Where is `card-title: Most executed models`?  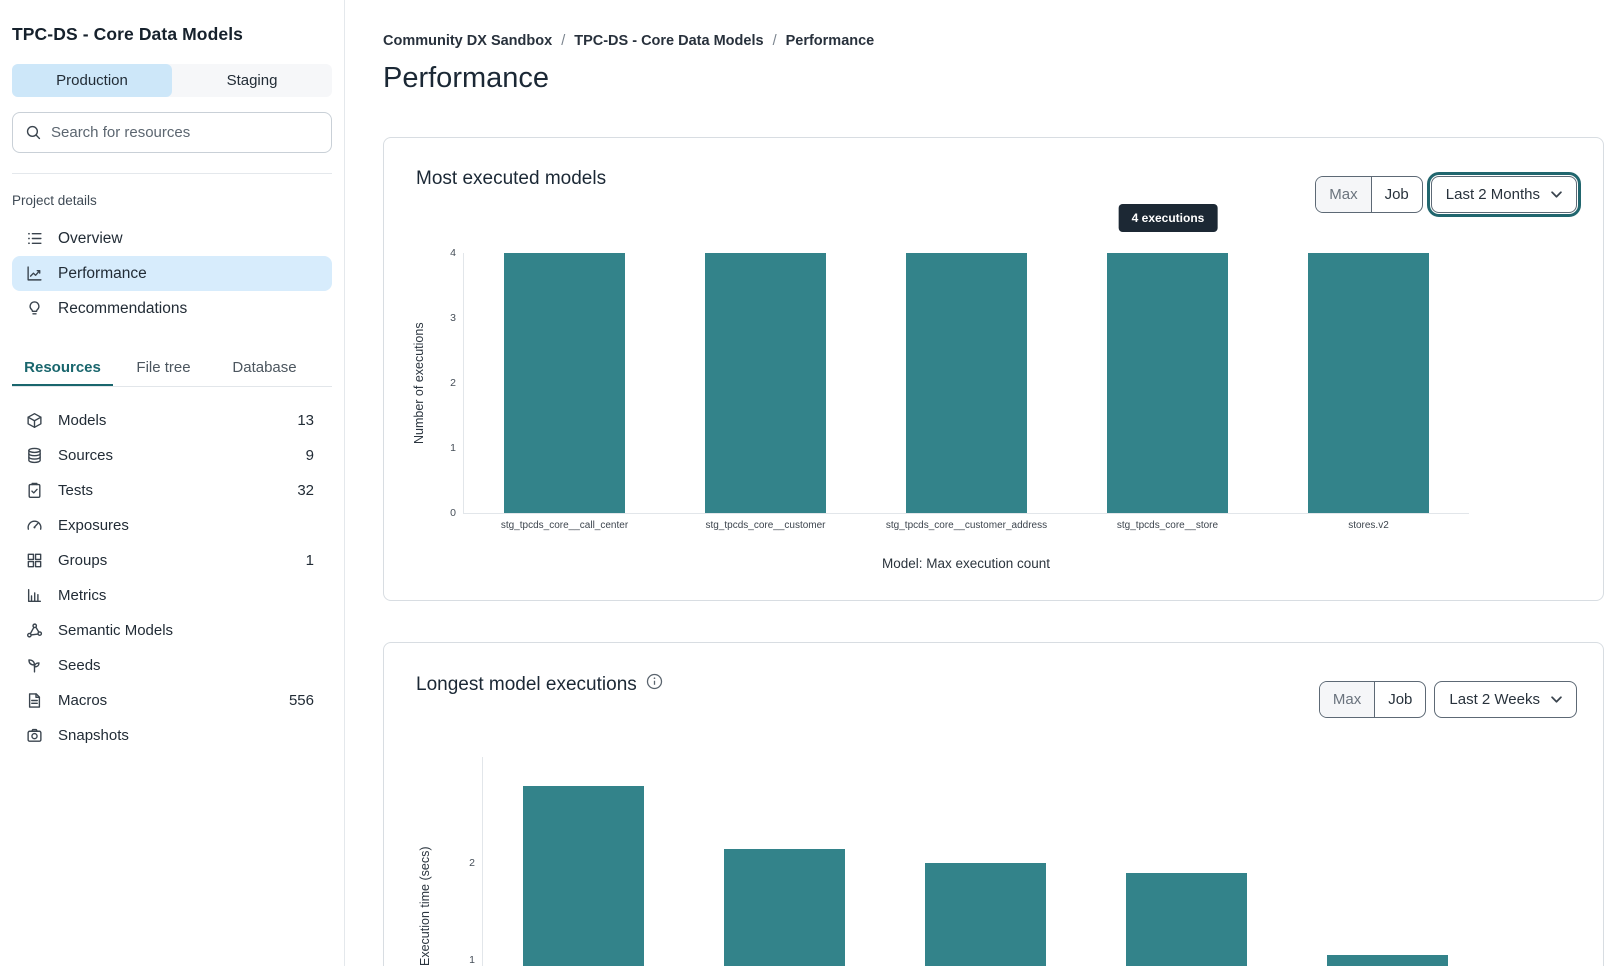 card-title: Most executed models is located at coordinates (511, 179).